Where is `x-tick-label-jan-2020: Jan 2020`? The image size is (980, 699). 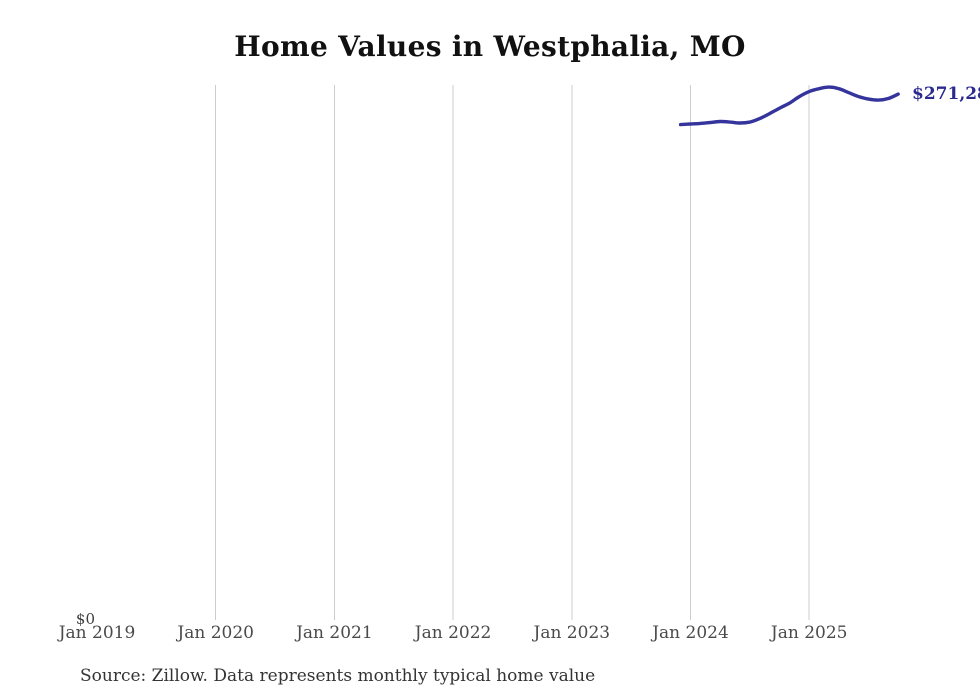 x-tick-label-jan-2020: Jan 2020 is located at coordinates (215, 633).